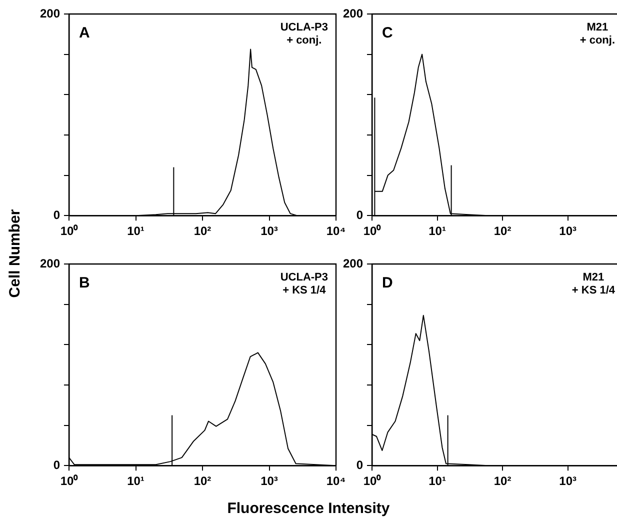 The height and width of the screenshot is (529, 617). I want to click on annotation: C, so click(387, 33).